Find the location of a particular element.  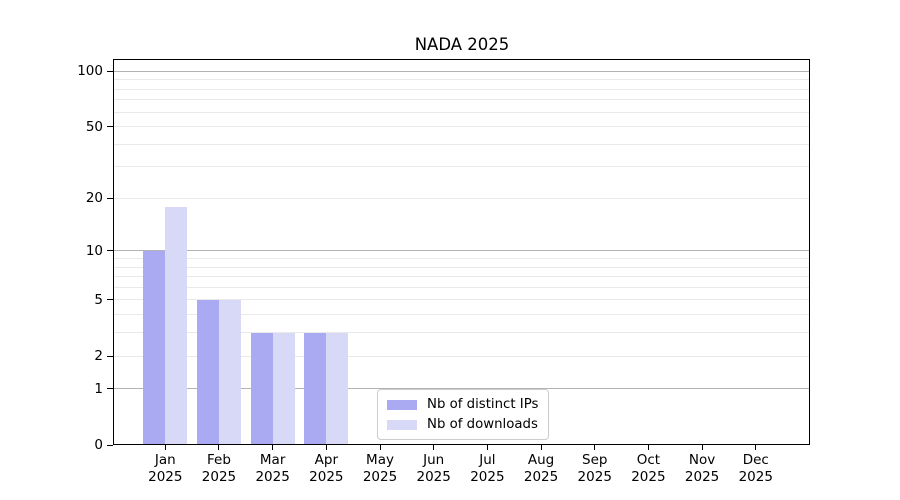

x-label-month: Mar is located at coordinates (272, 460).